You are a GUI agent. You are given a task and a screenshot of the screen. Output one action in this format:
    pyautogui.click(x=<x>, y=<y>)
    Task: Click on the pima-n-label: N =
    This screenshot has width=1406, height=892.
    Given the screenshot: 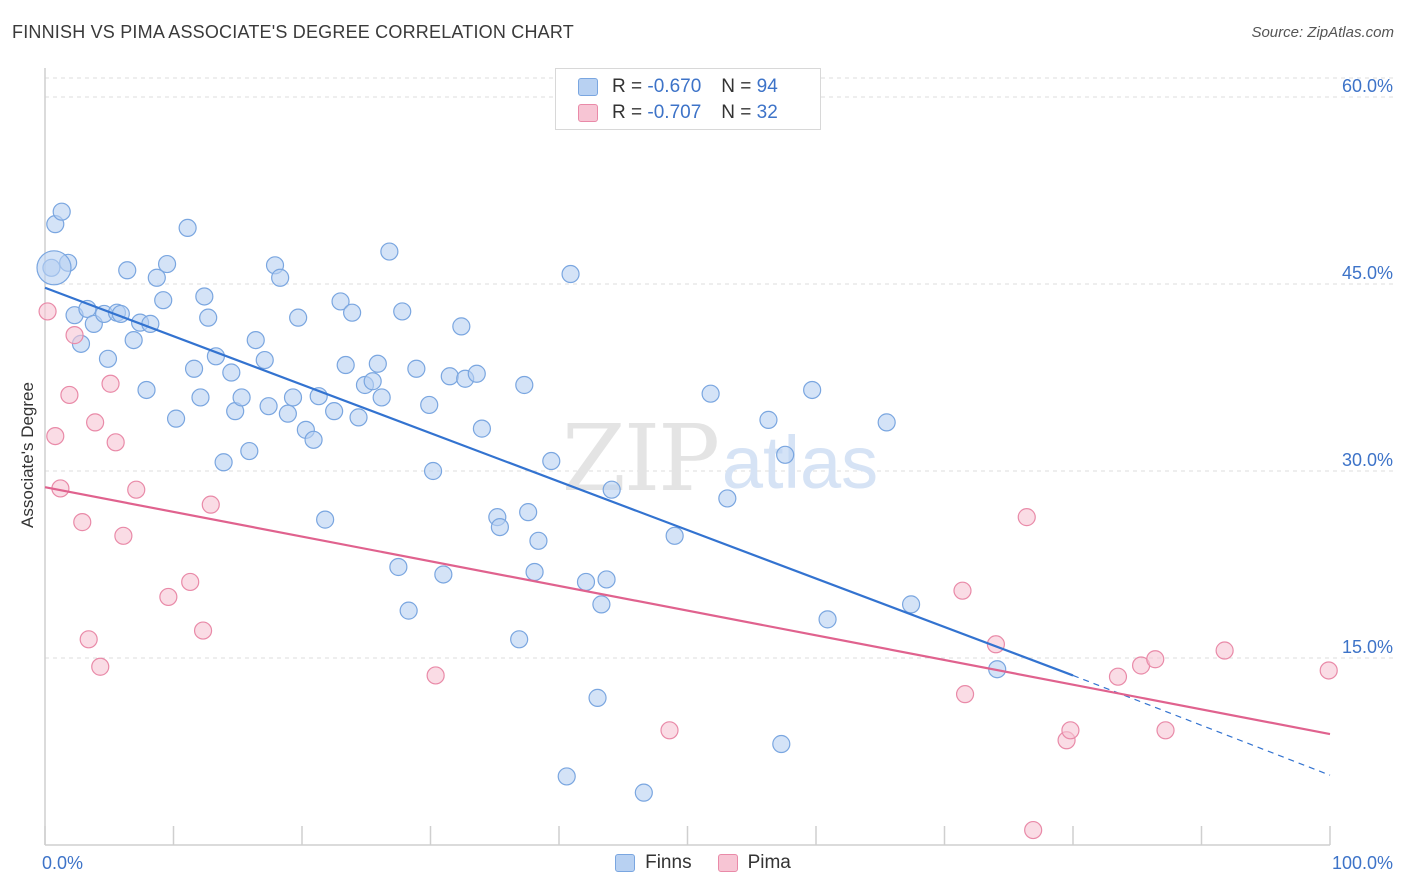 What is the action you would take?
    pyautogui.click(x=736, y=112)
    